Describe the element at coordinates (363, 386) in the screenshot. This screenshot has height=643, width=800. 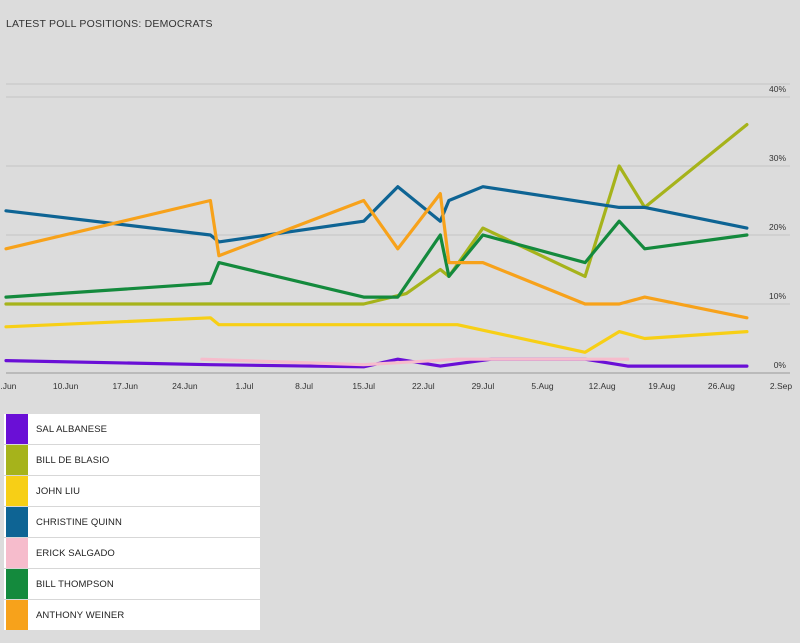
I see `x-tick-label: 15.Jul` at that location.